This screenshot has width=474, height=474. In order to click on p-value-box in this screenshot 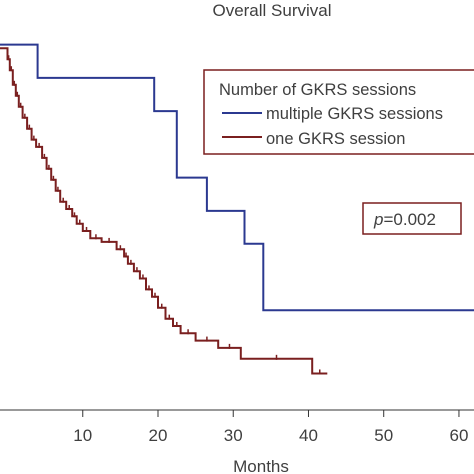, I will do `click(412, 218)`.